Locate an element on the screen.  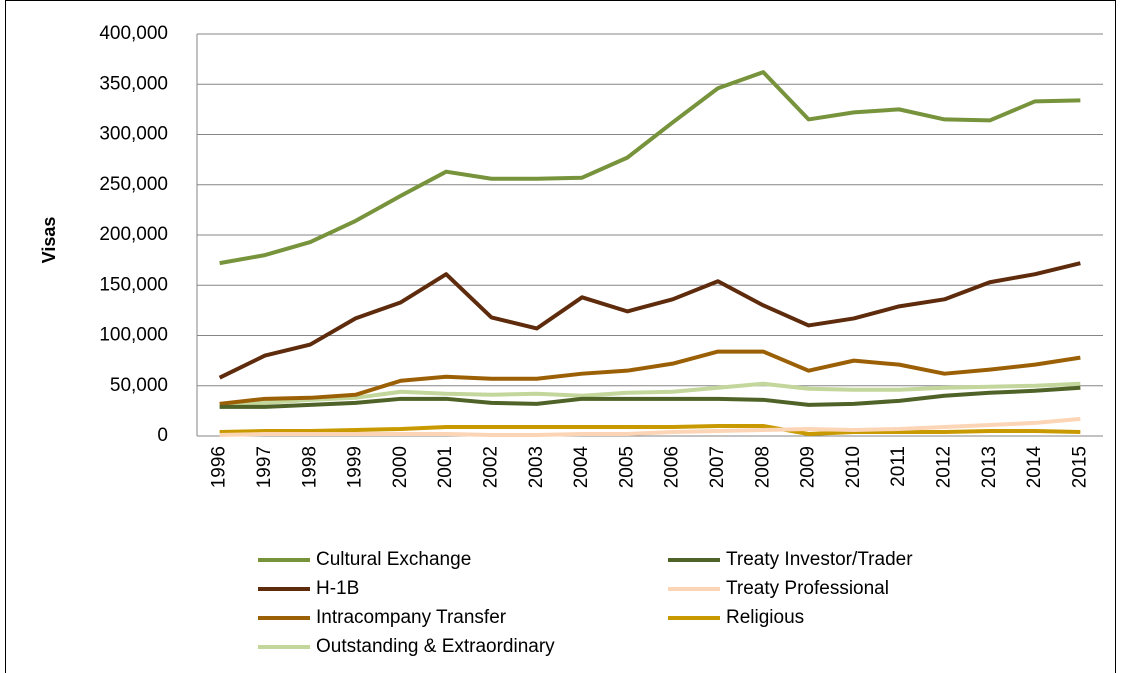
x-tick-label: 2001 is located at coordinates (445, 467).